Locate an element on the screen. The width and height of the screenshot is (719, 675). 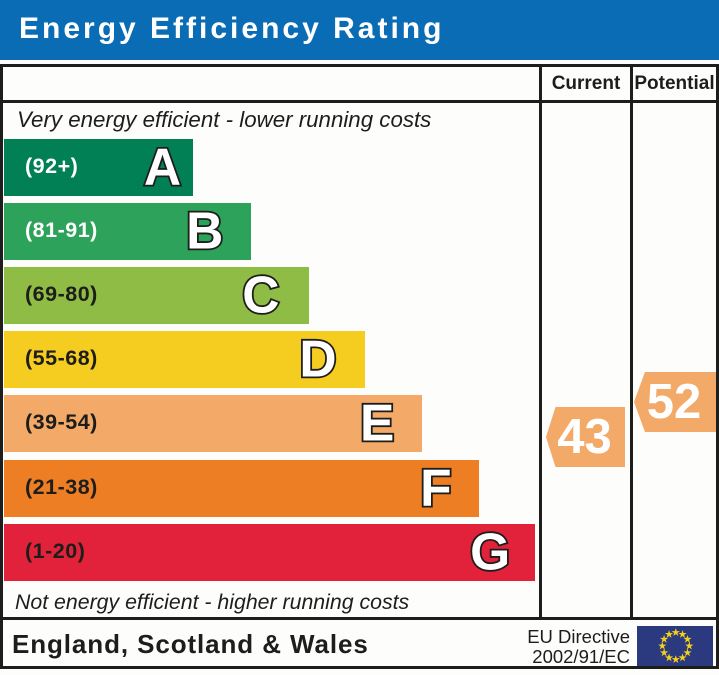
svg-text: C is located at coordinates (260, 294).